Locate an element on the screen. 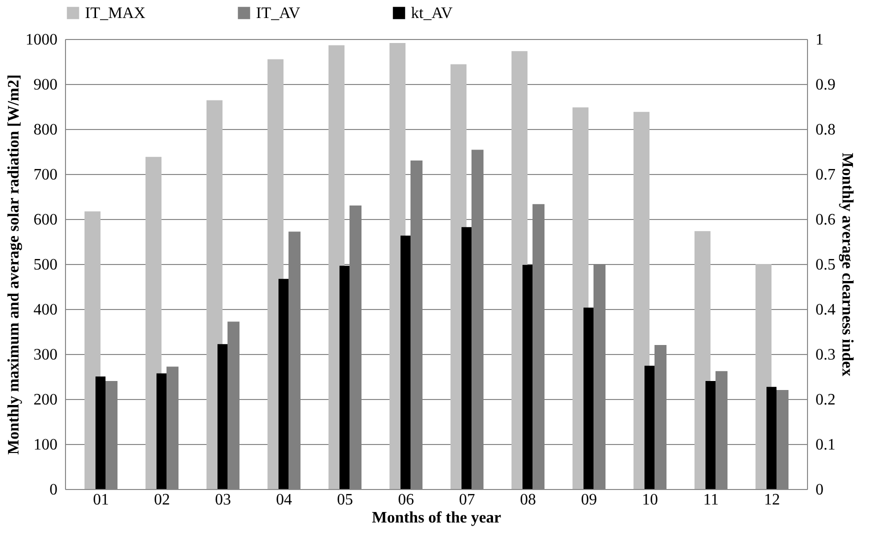  y2-tick-label: 0.6 is located at coordinates (826, 220).